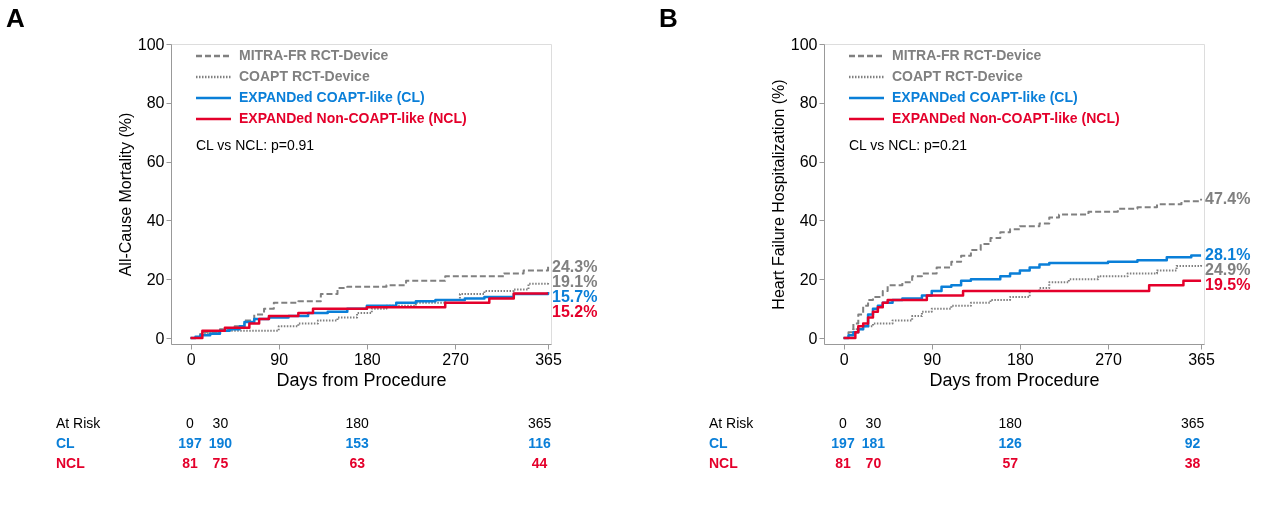 Image resolution: width=1269 pixels, height=512 pixels. I want to click on text: 190, so click(220, 443).